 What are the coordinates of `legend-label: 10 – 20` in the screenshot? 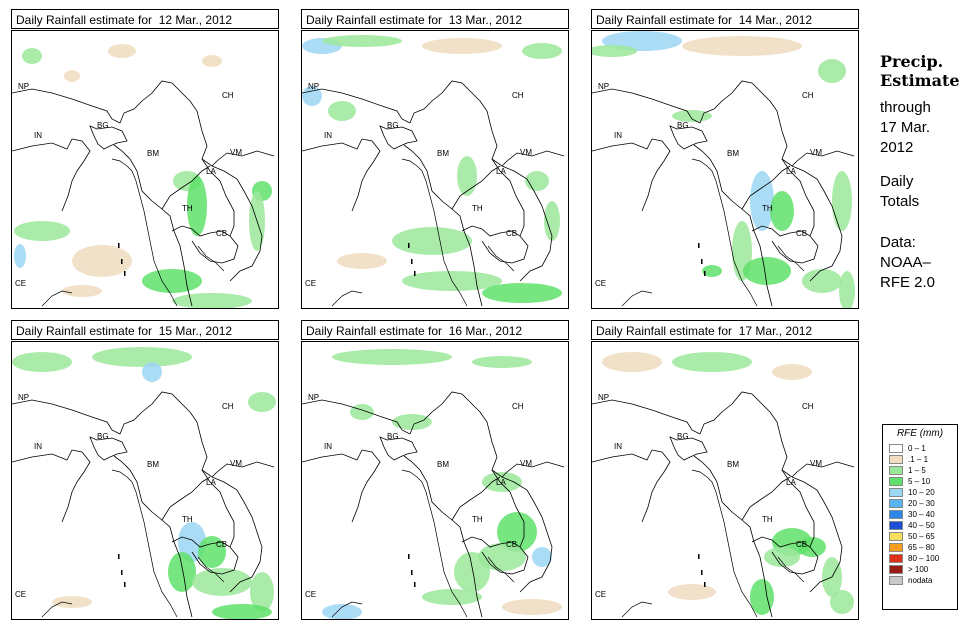 It's located at (921, 492).